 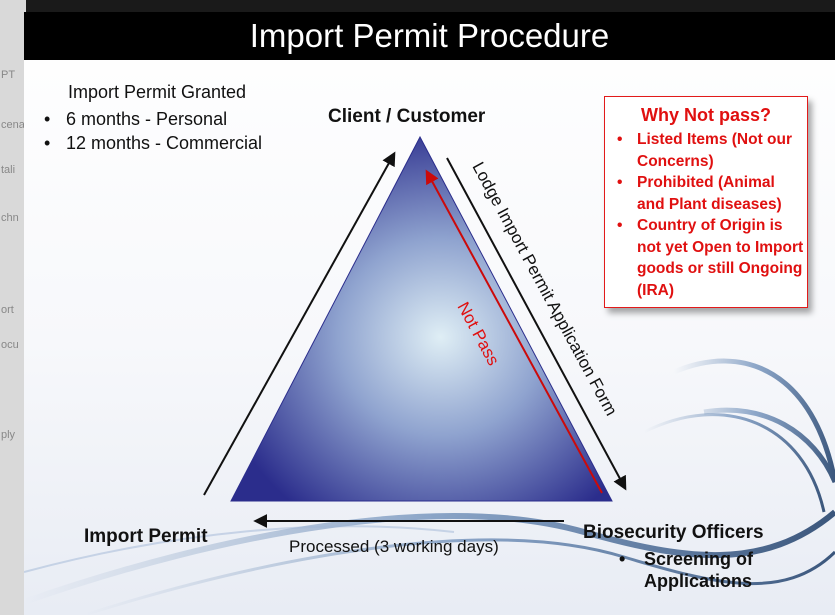 I want to click on screening-label: Screening of Applications, so click(x=699, y=570).